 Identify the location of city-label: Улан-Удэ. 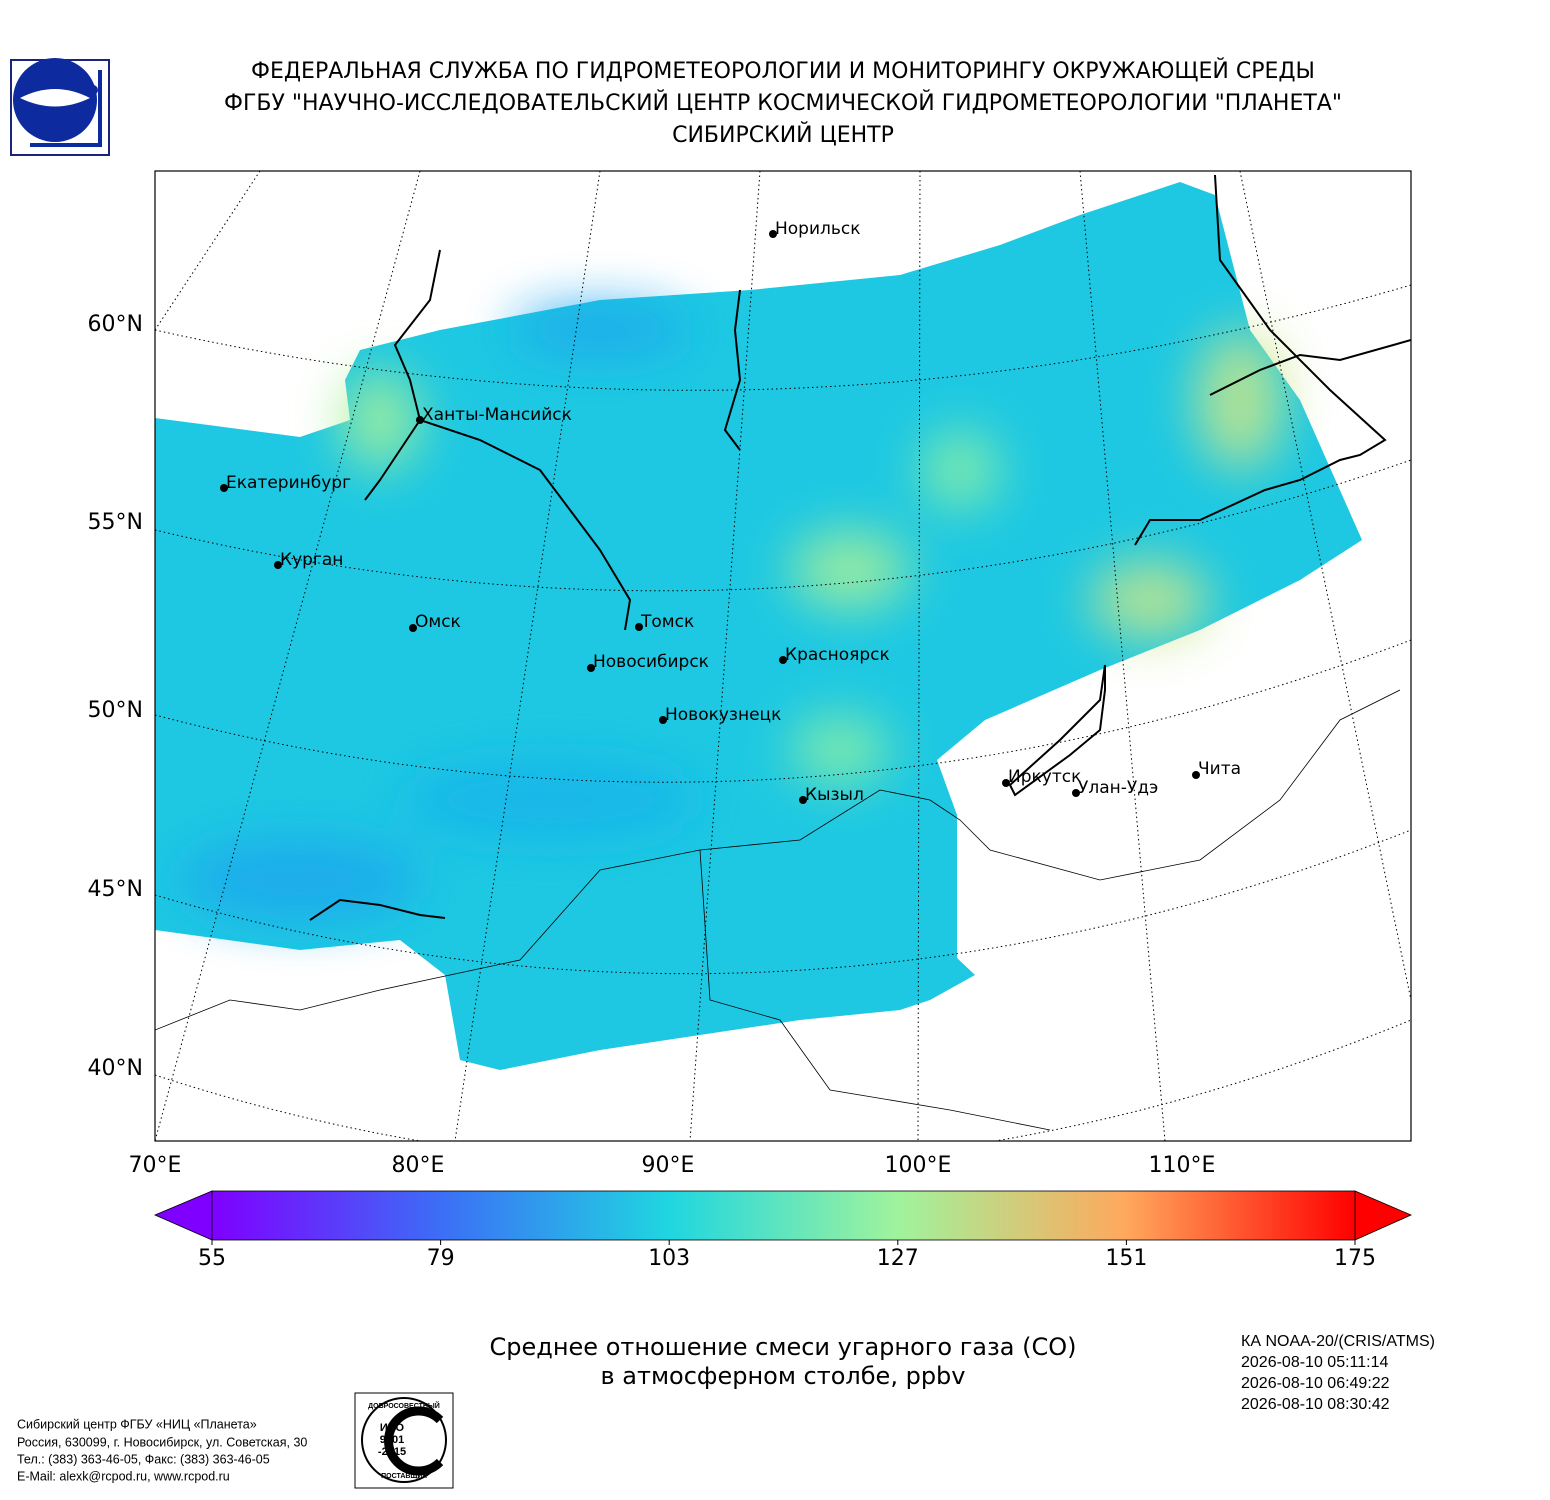
(1118, 788).